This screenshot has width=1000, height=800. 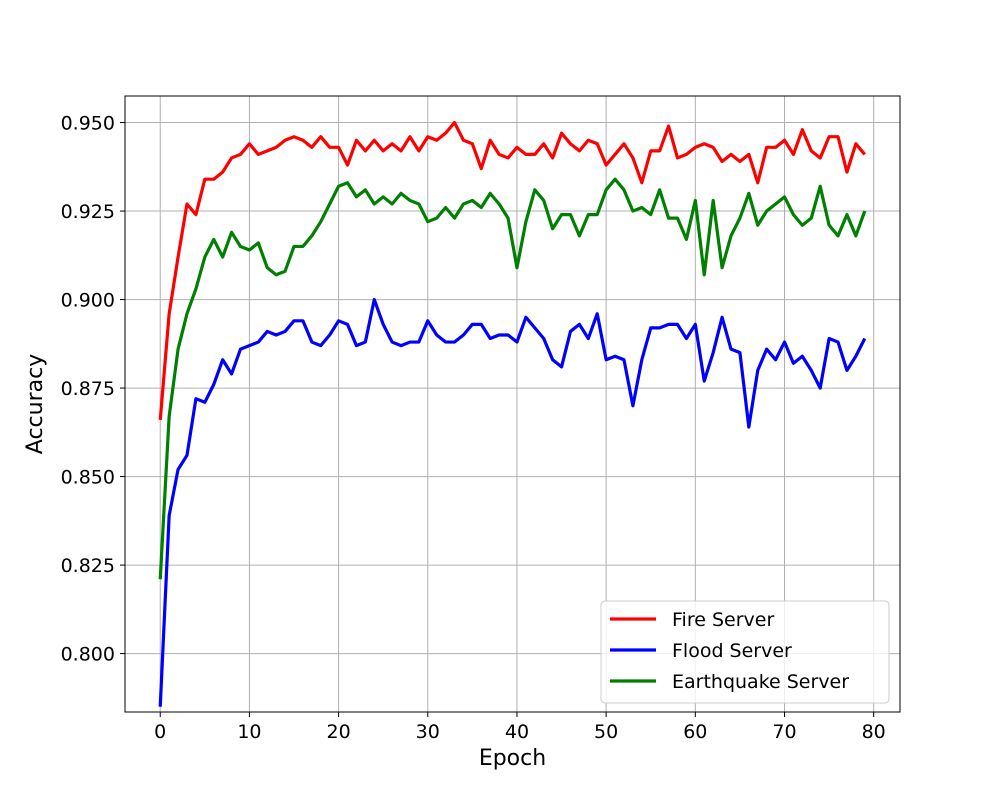 I want to click on legend-box, so click(x=745, y=652).